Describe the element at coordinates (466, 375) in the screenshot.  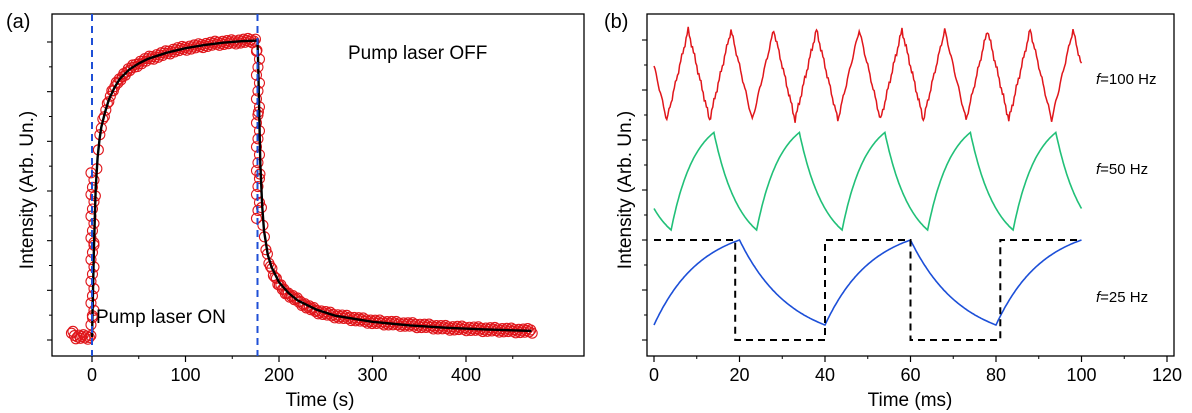
I see `panel-a-x-tick-label: 400` at that location.